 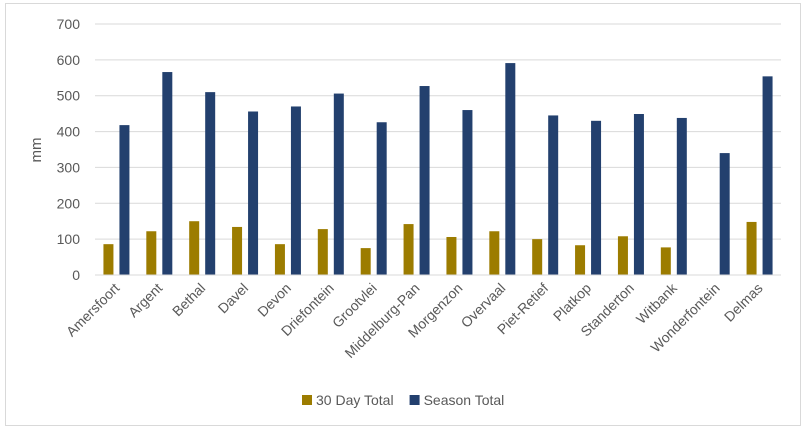 I want to click on x-tick-label: Delmas, so click(x=743, y=302).